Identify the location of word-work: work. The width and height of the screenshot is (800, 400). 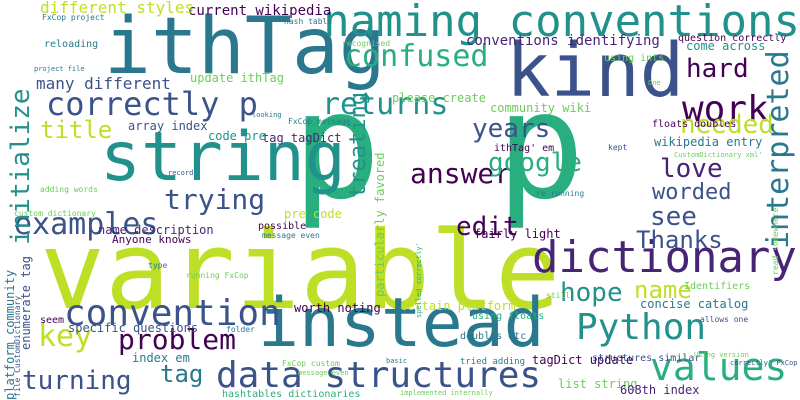
(725, 109).